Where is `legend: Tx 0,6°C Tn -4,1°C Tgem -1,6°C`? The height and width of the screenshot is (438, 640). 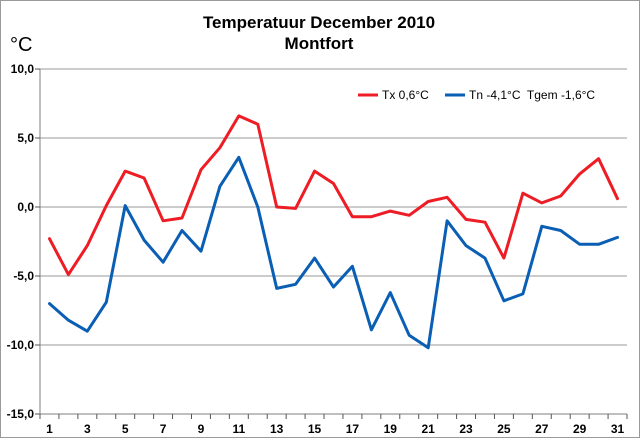 legend: Tx 0,6°C Tn -4,1°C Tgem -1,6°C is located at coordinates (476, 95).